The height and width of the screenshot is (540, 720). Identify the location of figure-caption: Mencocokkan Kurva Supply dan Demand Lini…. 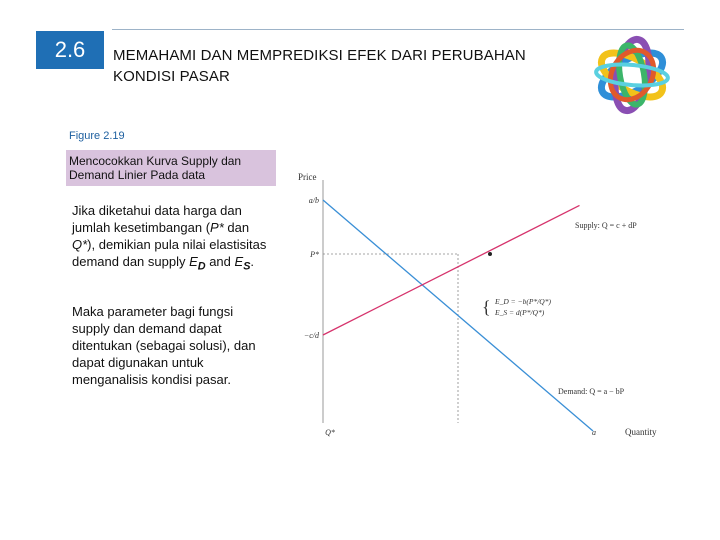
(171, 168).